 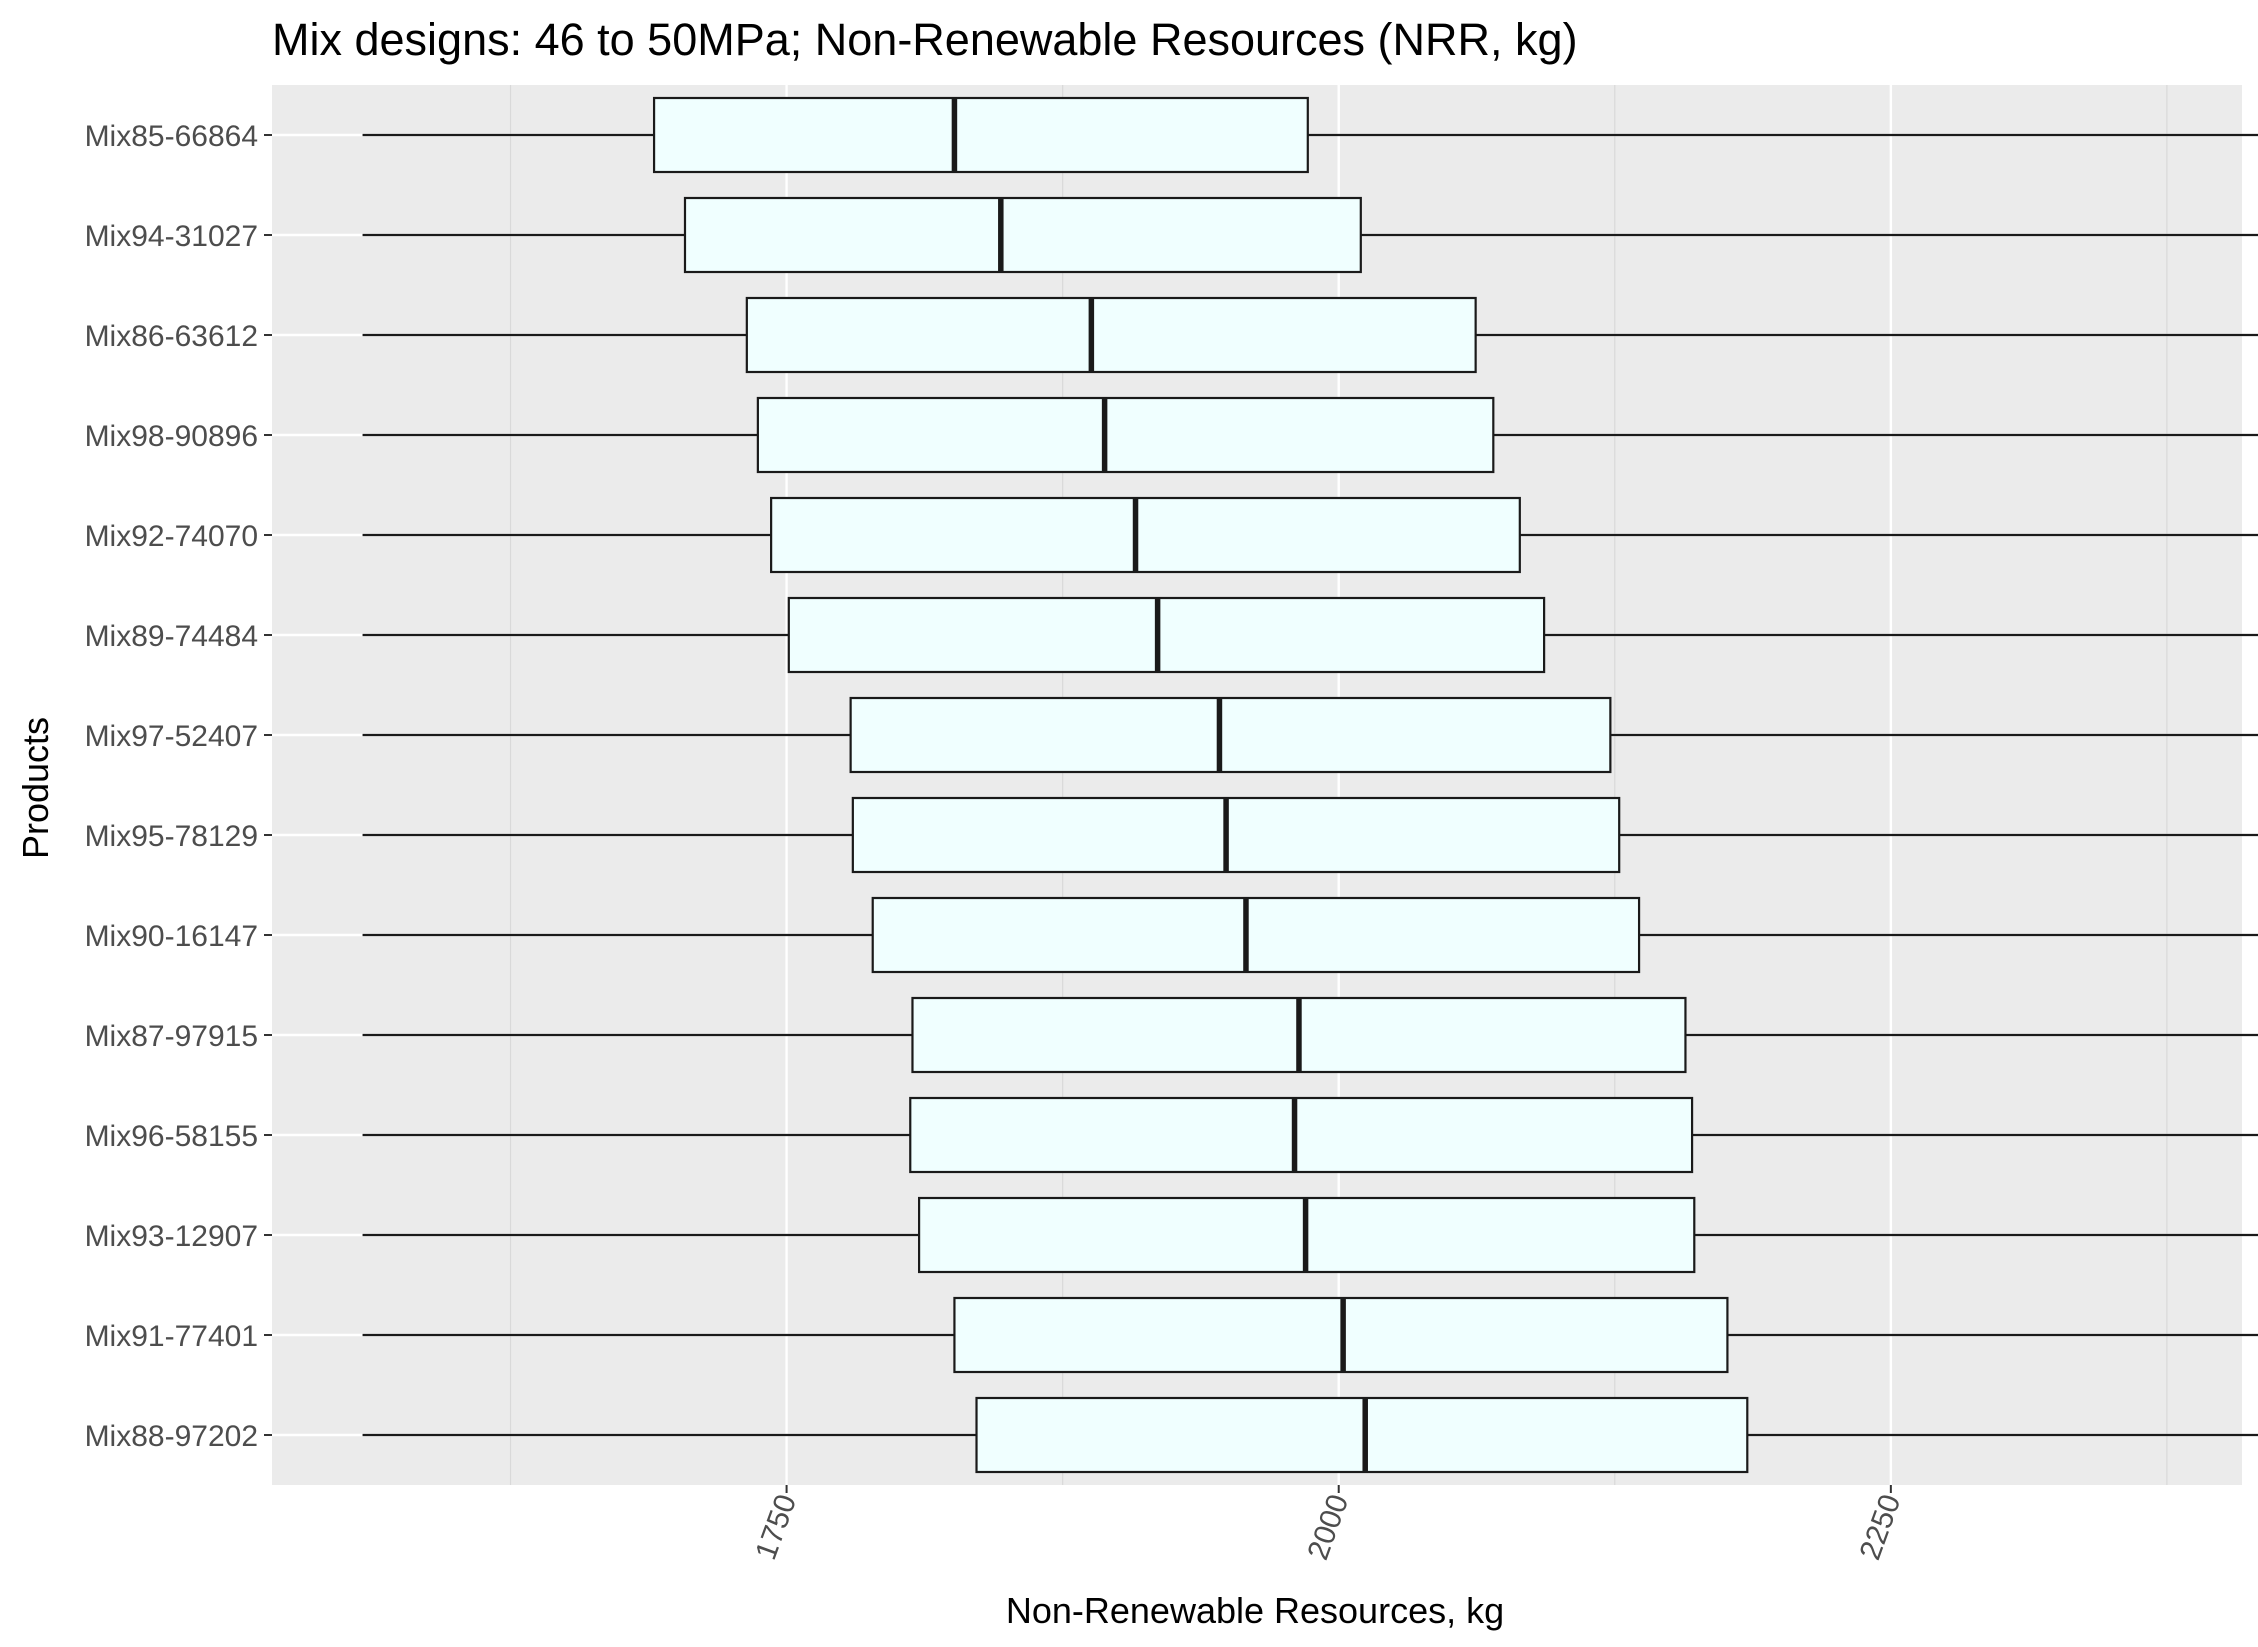 I want to click on y-tick-label: Mix88-97202, so click(x=171, y=1436).